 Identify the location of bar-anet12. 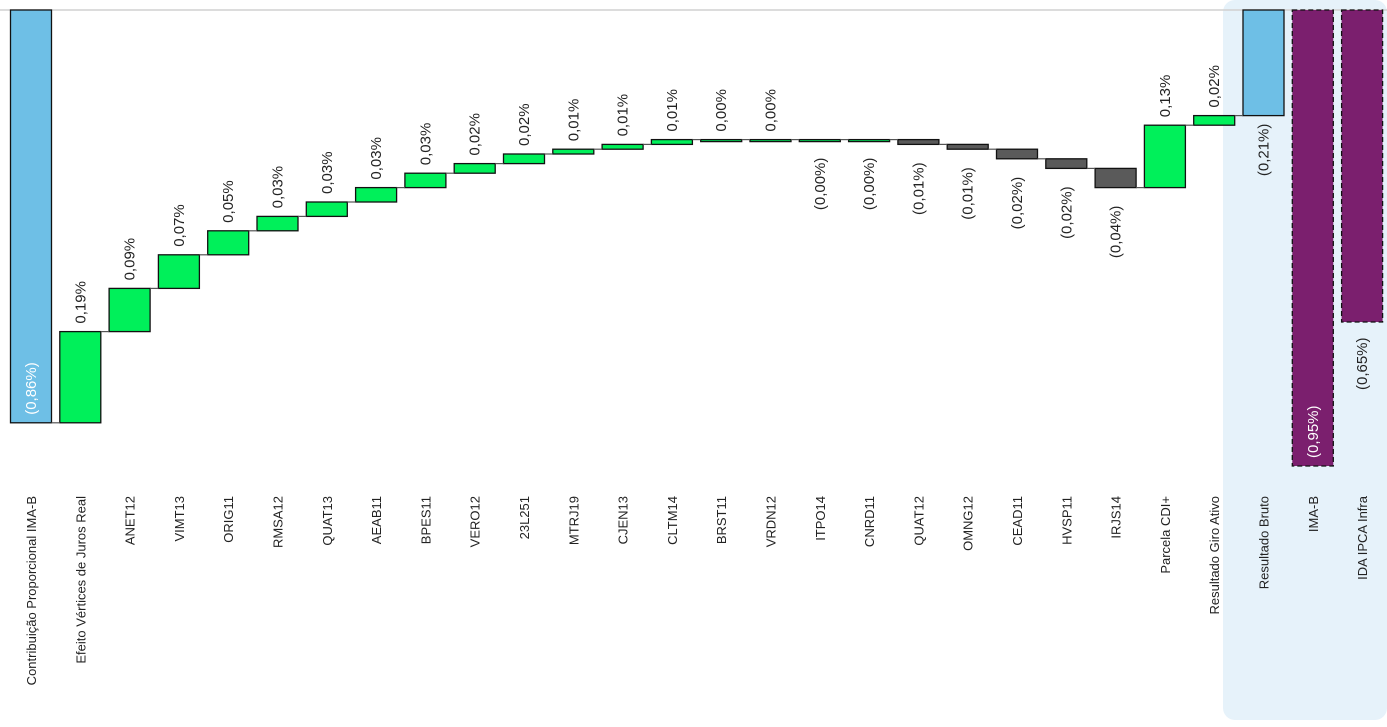
(129, 310).